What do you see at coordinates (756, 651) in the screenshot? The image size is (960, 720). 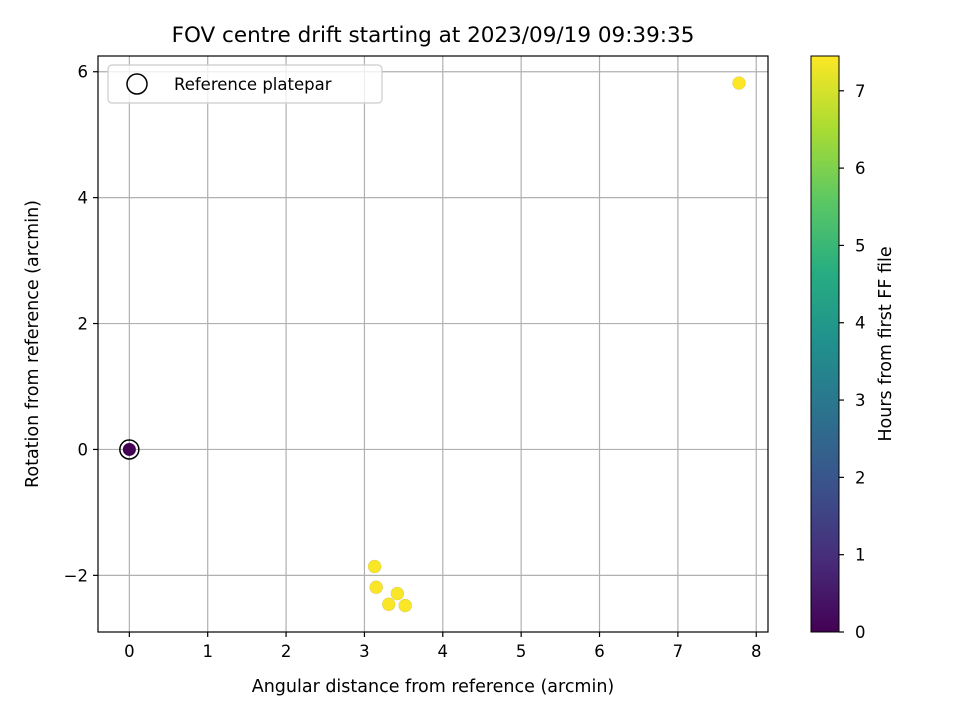 I see `x-tick-label: 8` at bounding box center [756, 651].